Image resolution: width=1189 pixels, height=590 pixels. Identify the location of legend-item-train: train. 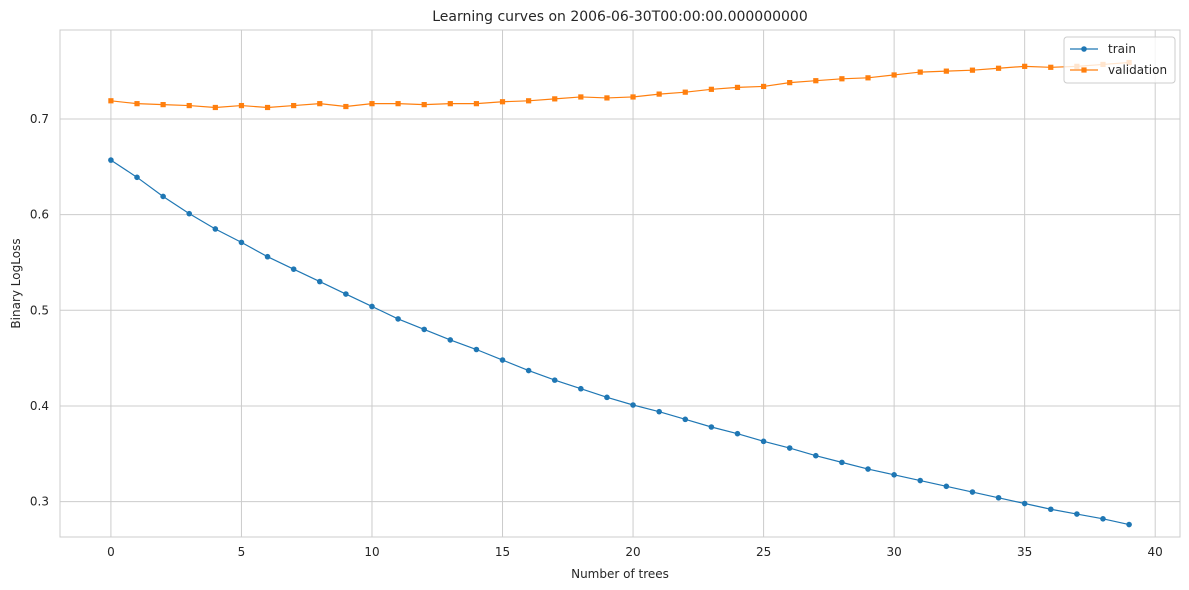
(1103, 49).